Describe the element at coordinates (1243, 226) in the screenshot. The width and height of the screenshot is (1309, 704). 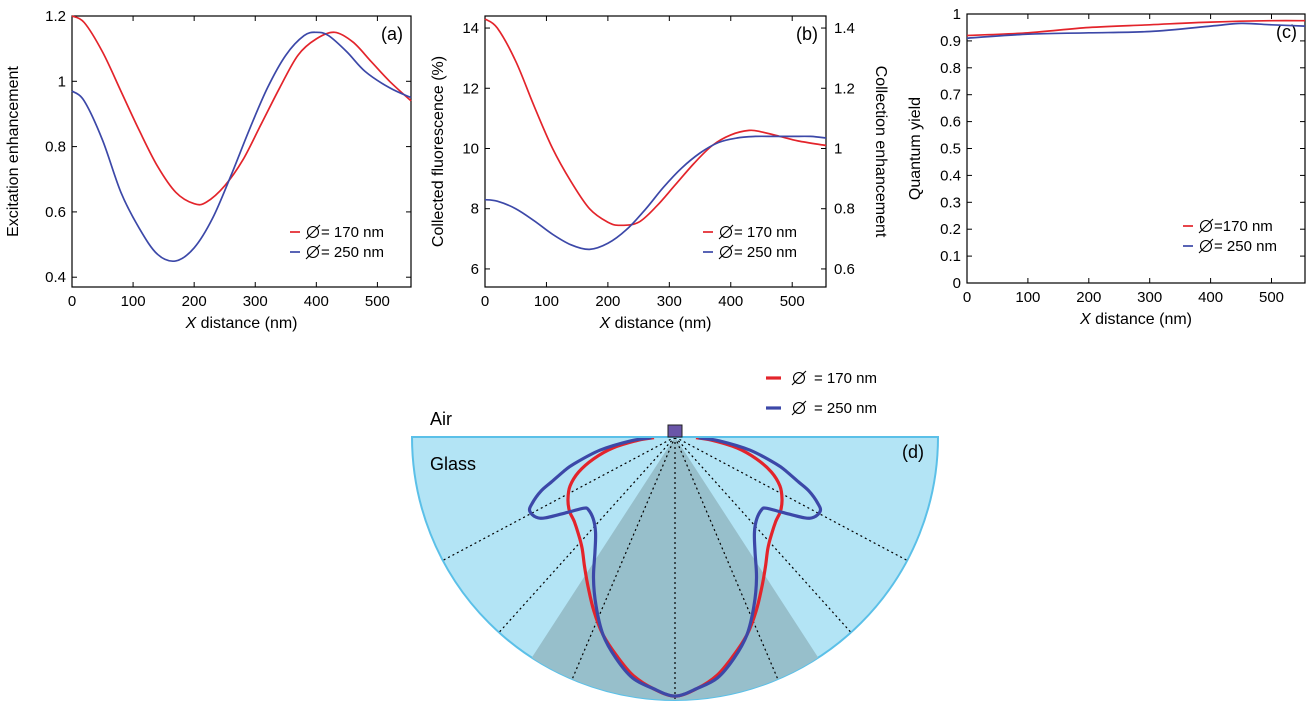
I see `legend-label: =170 nm` at that location.